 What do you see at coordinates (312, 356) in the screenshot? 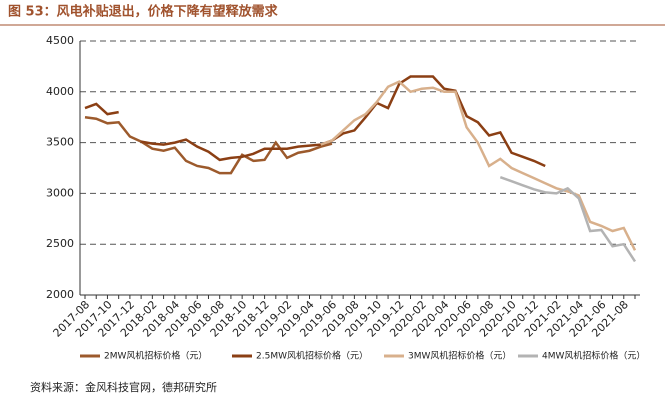
I see `legend-label: 2.5MW风机招标价格（元）` at bounding box center [312, 356].